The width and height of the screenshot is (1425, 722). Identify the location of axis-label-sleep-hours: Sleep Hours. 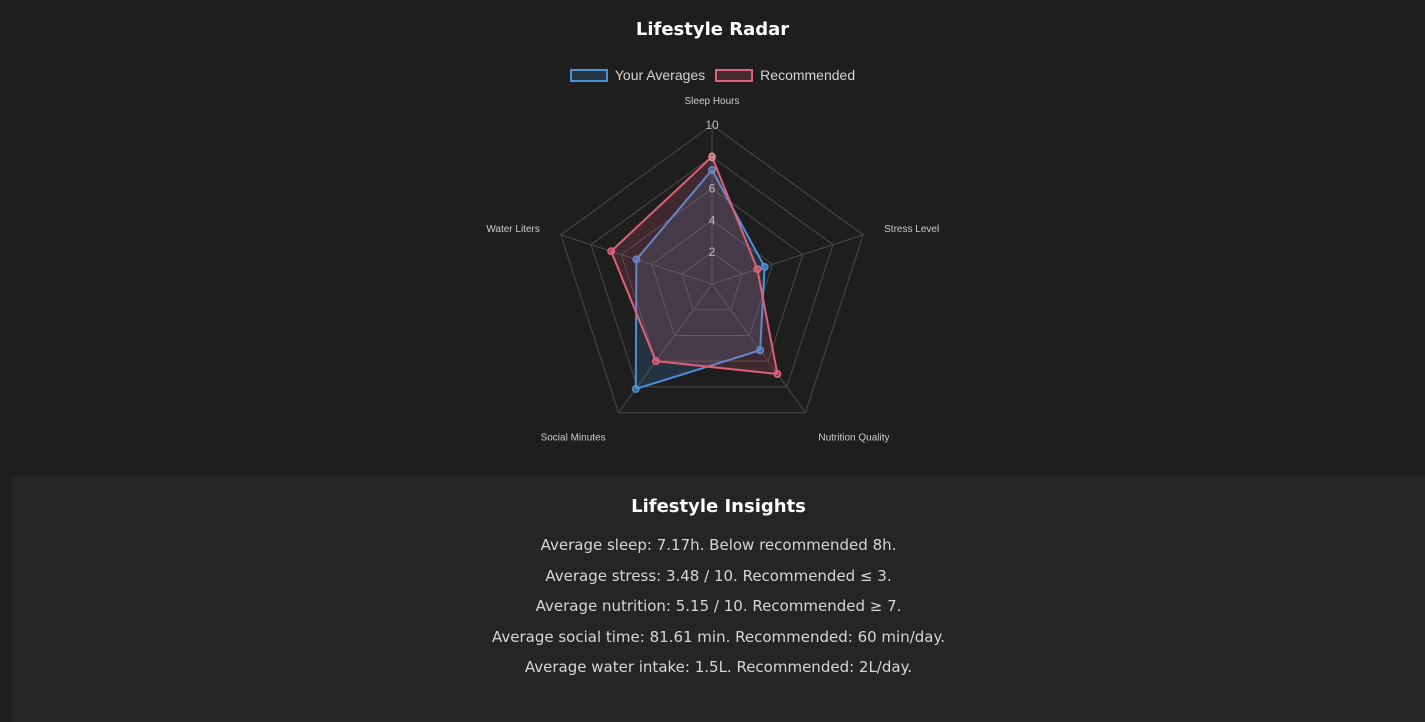
(711, 101).